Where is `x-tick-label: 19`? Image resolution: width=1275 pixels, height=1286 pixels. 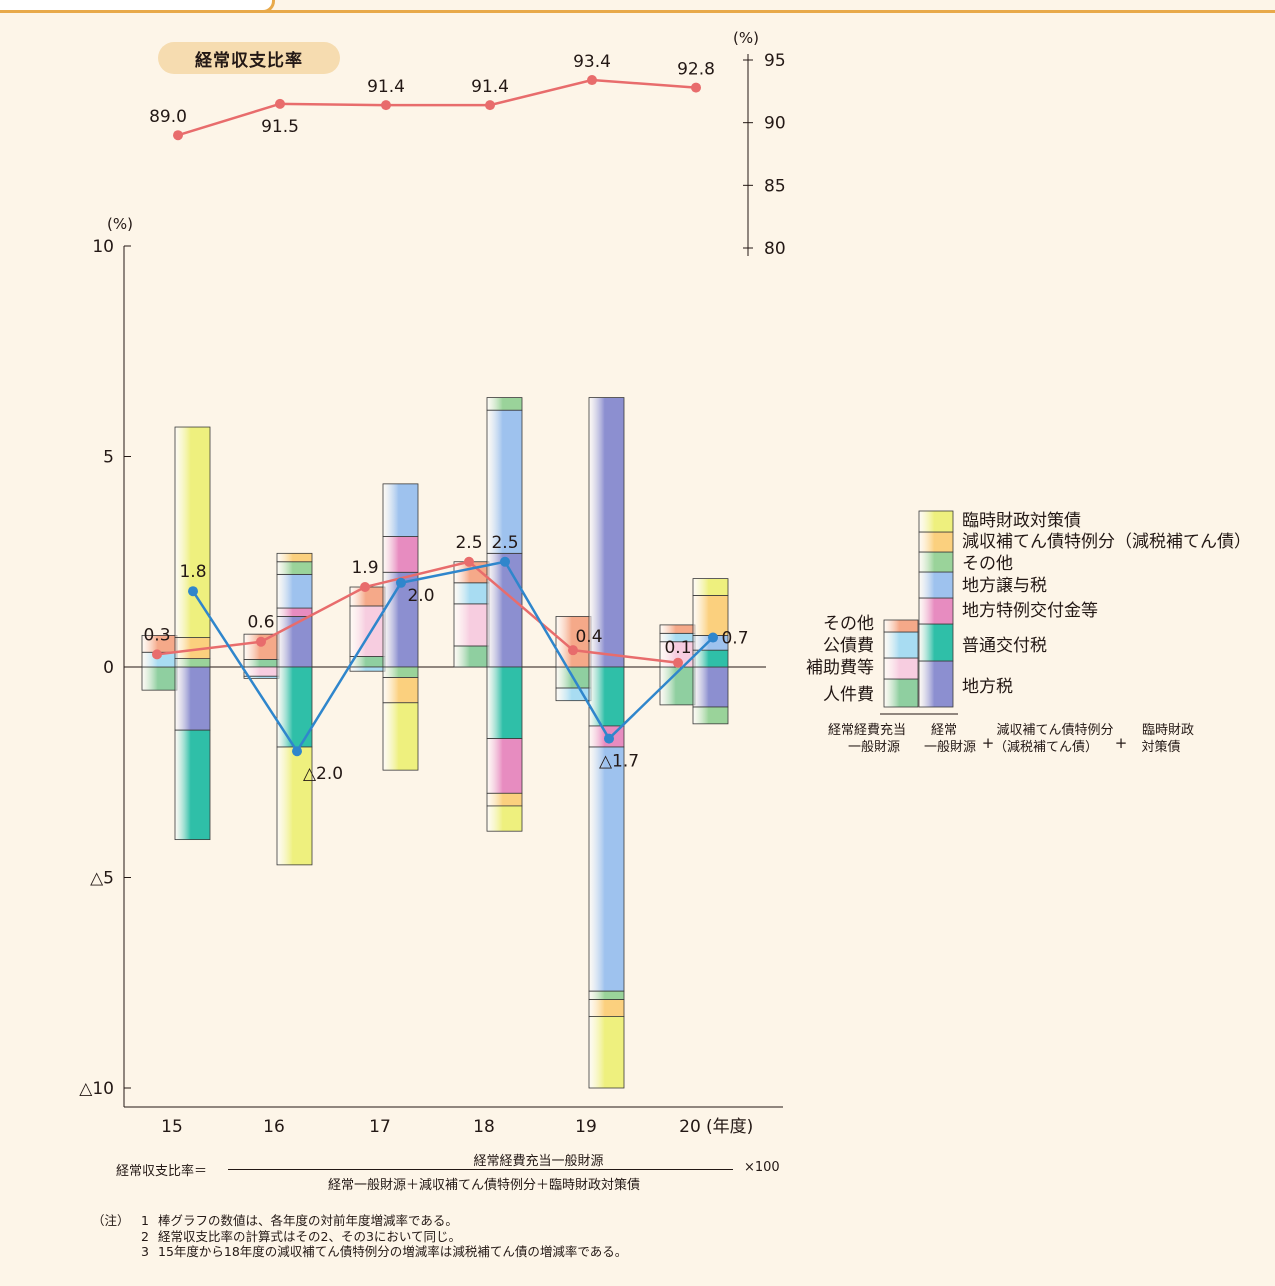
x-tick-label: 19 is located at coordinates (586, 1127).